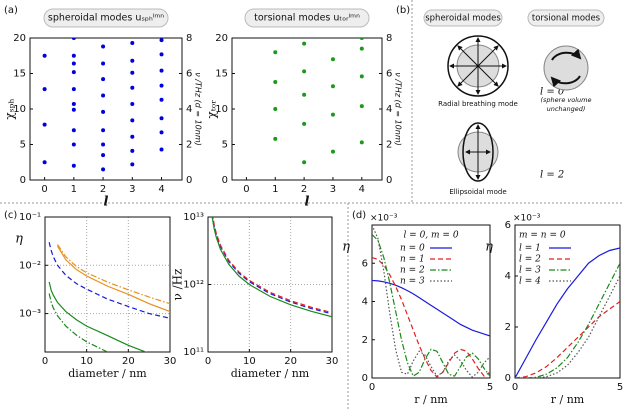 Image resolution: width=624 pixels, height=410 pixels. Describe the element at coordinates (530, 260) in the screenshot. I see `legend-label: l = 2` at that location.